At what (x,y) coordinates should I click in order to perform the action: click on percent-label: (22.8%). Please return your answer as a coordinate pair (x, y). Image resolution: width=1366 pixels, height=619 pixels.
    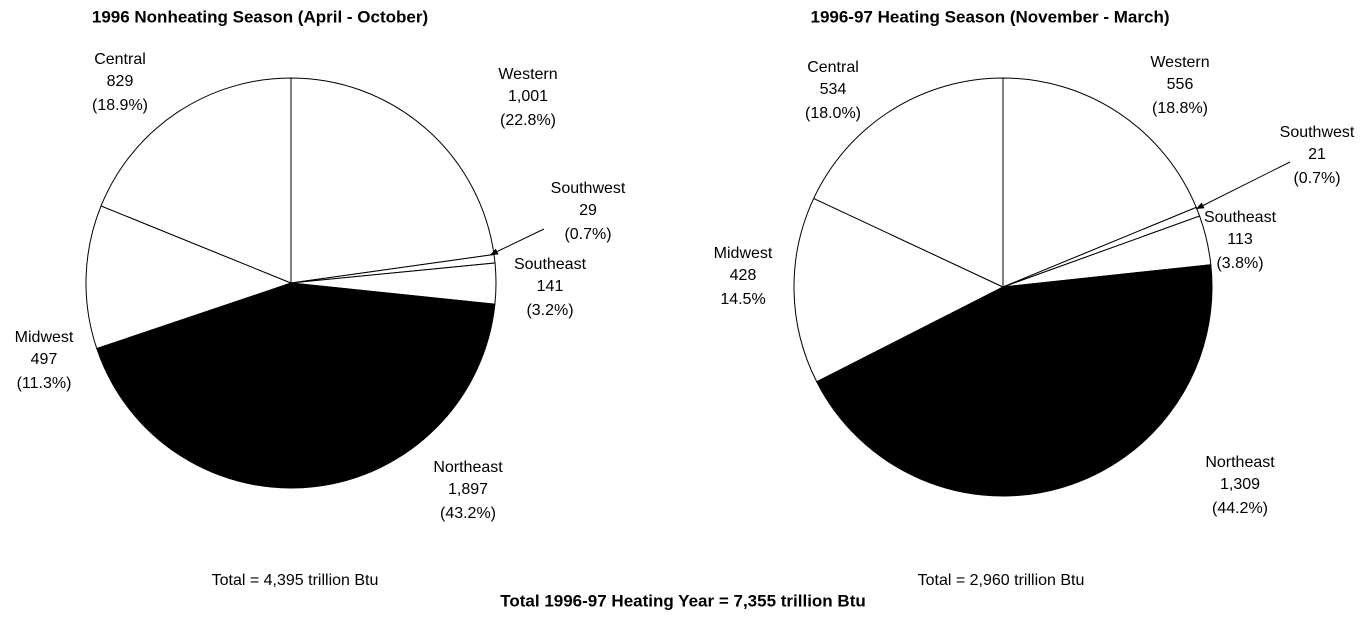
    Looking at the image, I should click on (528, 120).